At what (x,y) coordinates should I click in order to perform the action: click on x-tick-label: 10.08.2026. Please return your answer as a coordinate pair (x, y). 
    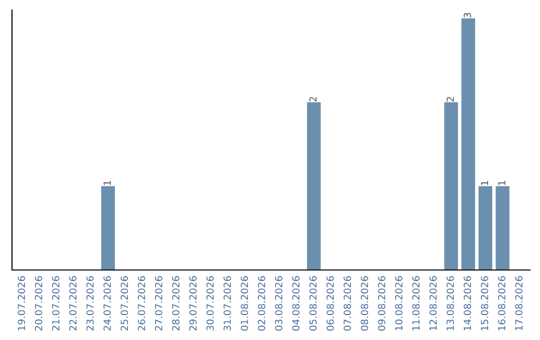
    Looking at the image, I should click on (398, 303).